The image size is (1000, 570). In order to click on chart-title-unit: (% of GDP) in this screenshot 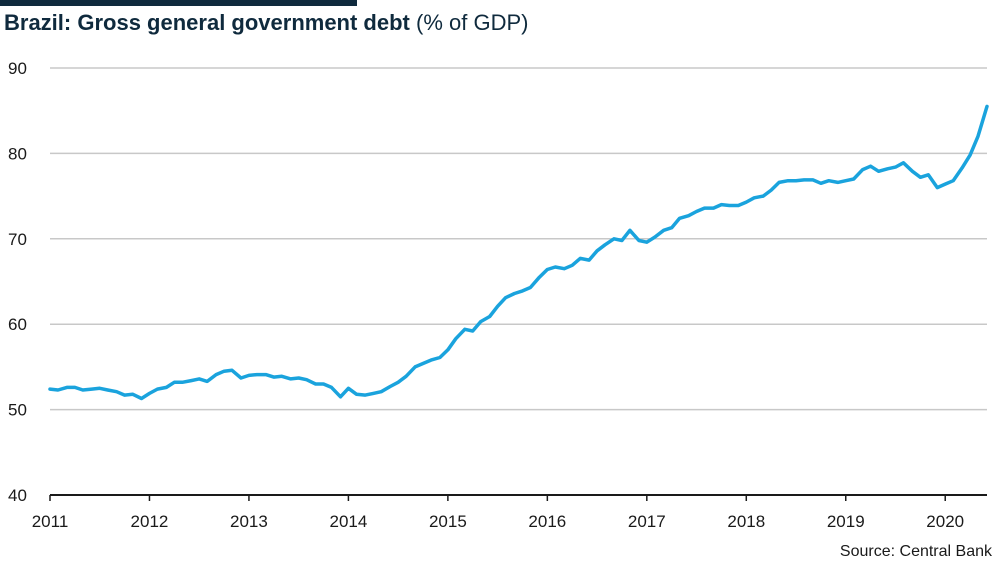, I will do `click(472, 22)`.